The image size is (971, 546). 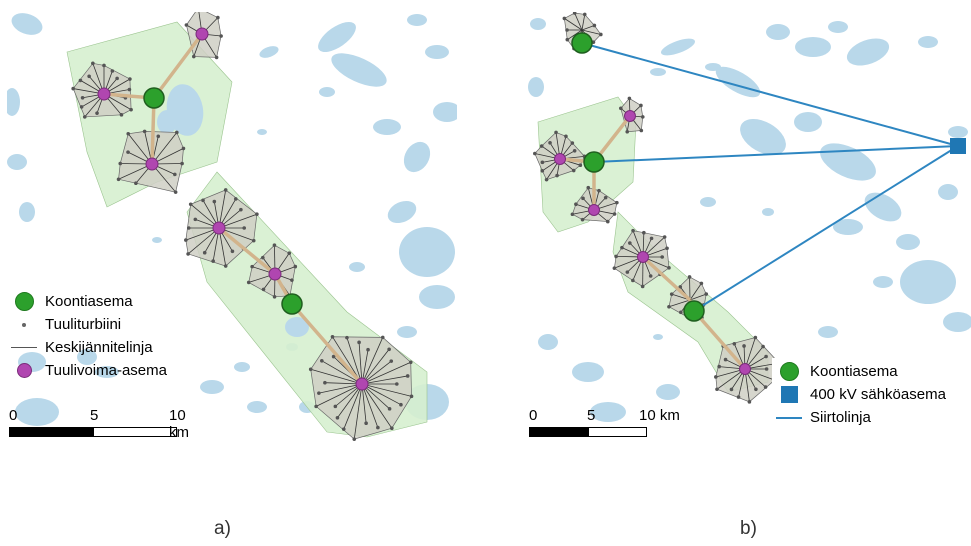 What do you see at coordinates (94, 415) in the screenshot?
I see `scale-label: 5` at bounding box center [94, 415].